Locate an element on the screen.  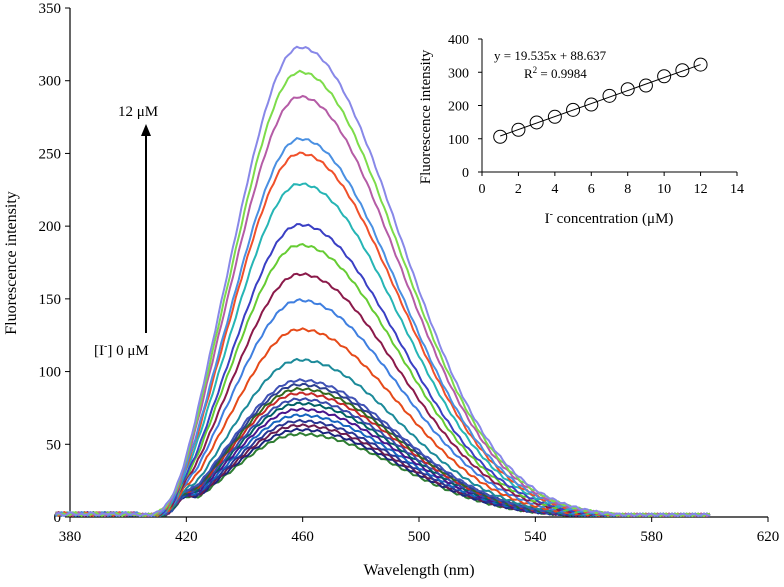
concentration-arrow-head is located at coordinates (146, 130).